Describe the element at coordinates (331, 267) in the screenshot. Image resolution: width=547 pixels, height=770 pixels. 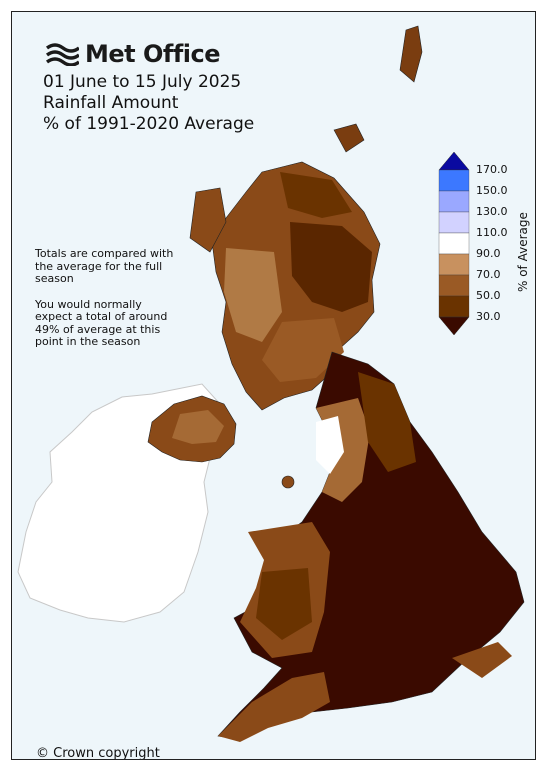
I see `scotland-highlands-dry` at that location.